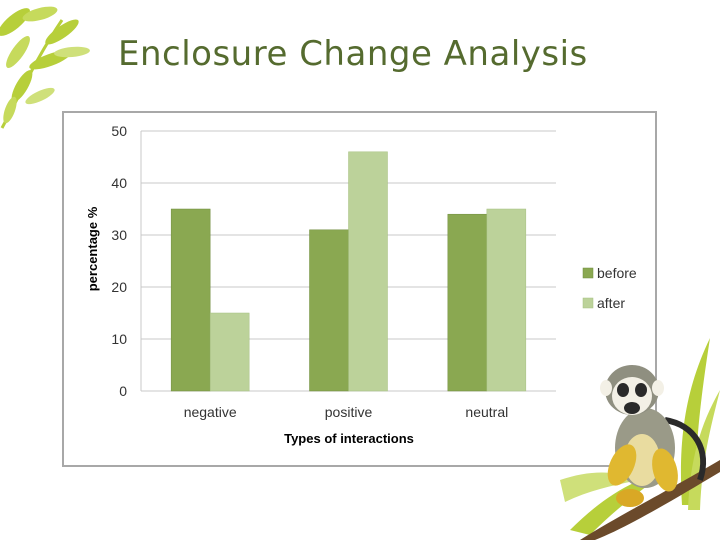 This screenshot has height=540, width=720. Describe the element at coordinates (119, 339) in the screenshot. I see `y-tick-label: 10` at that location.